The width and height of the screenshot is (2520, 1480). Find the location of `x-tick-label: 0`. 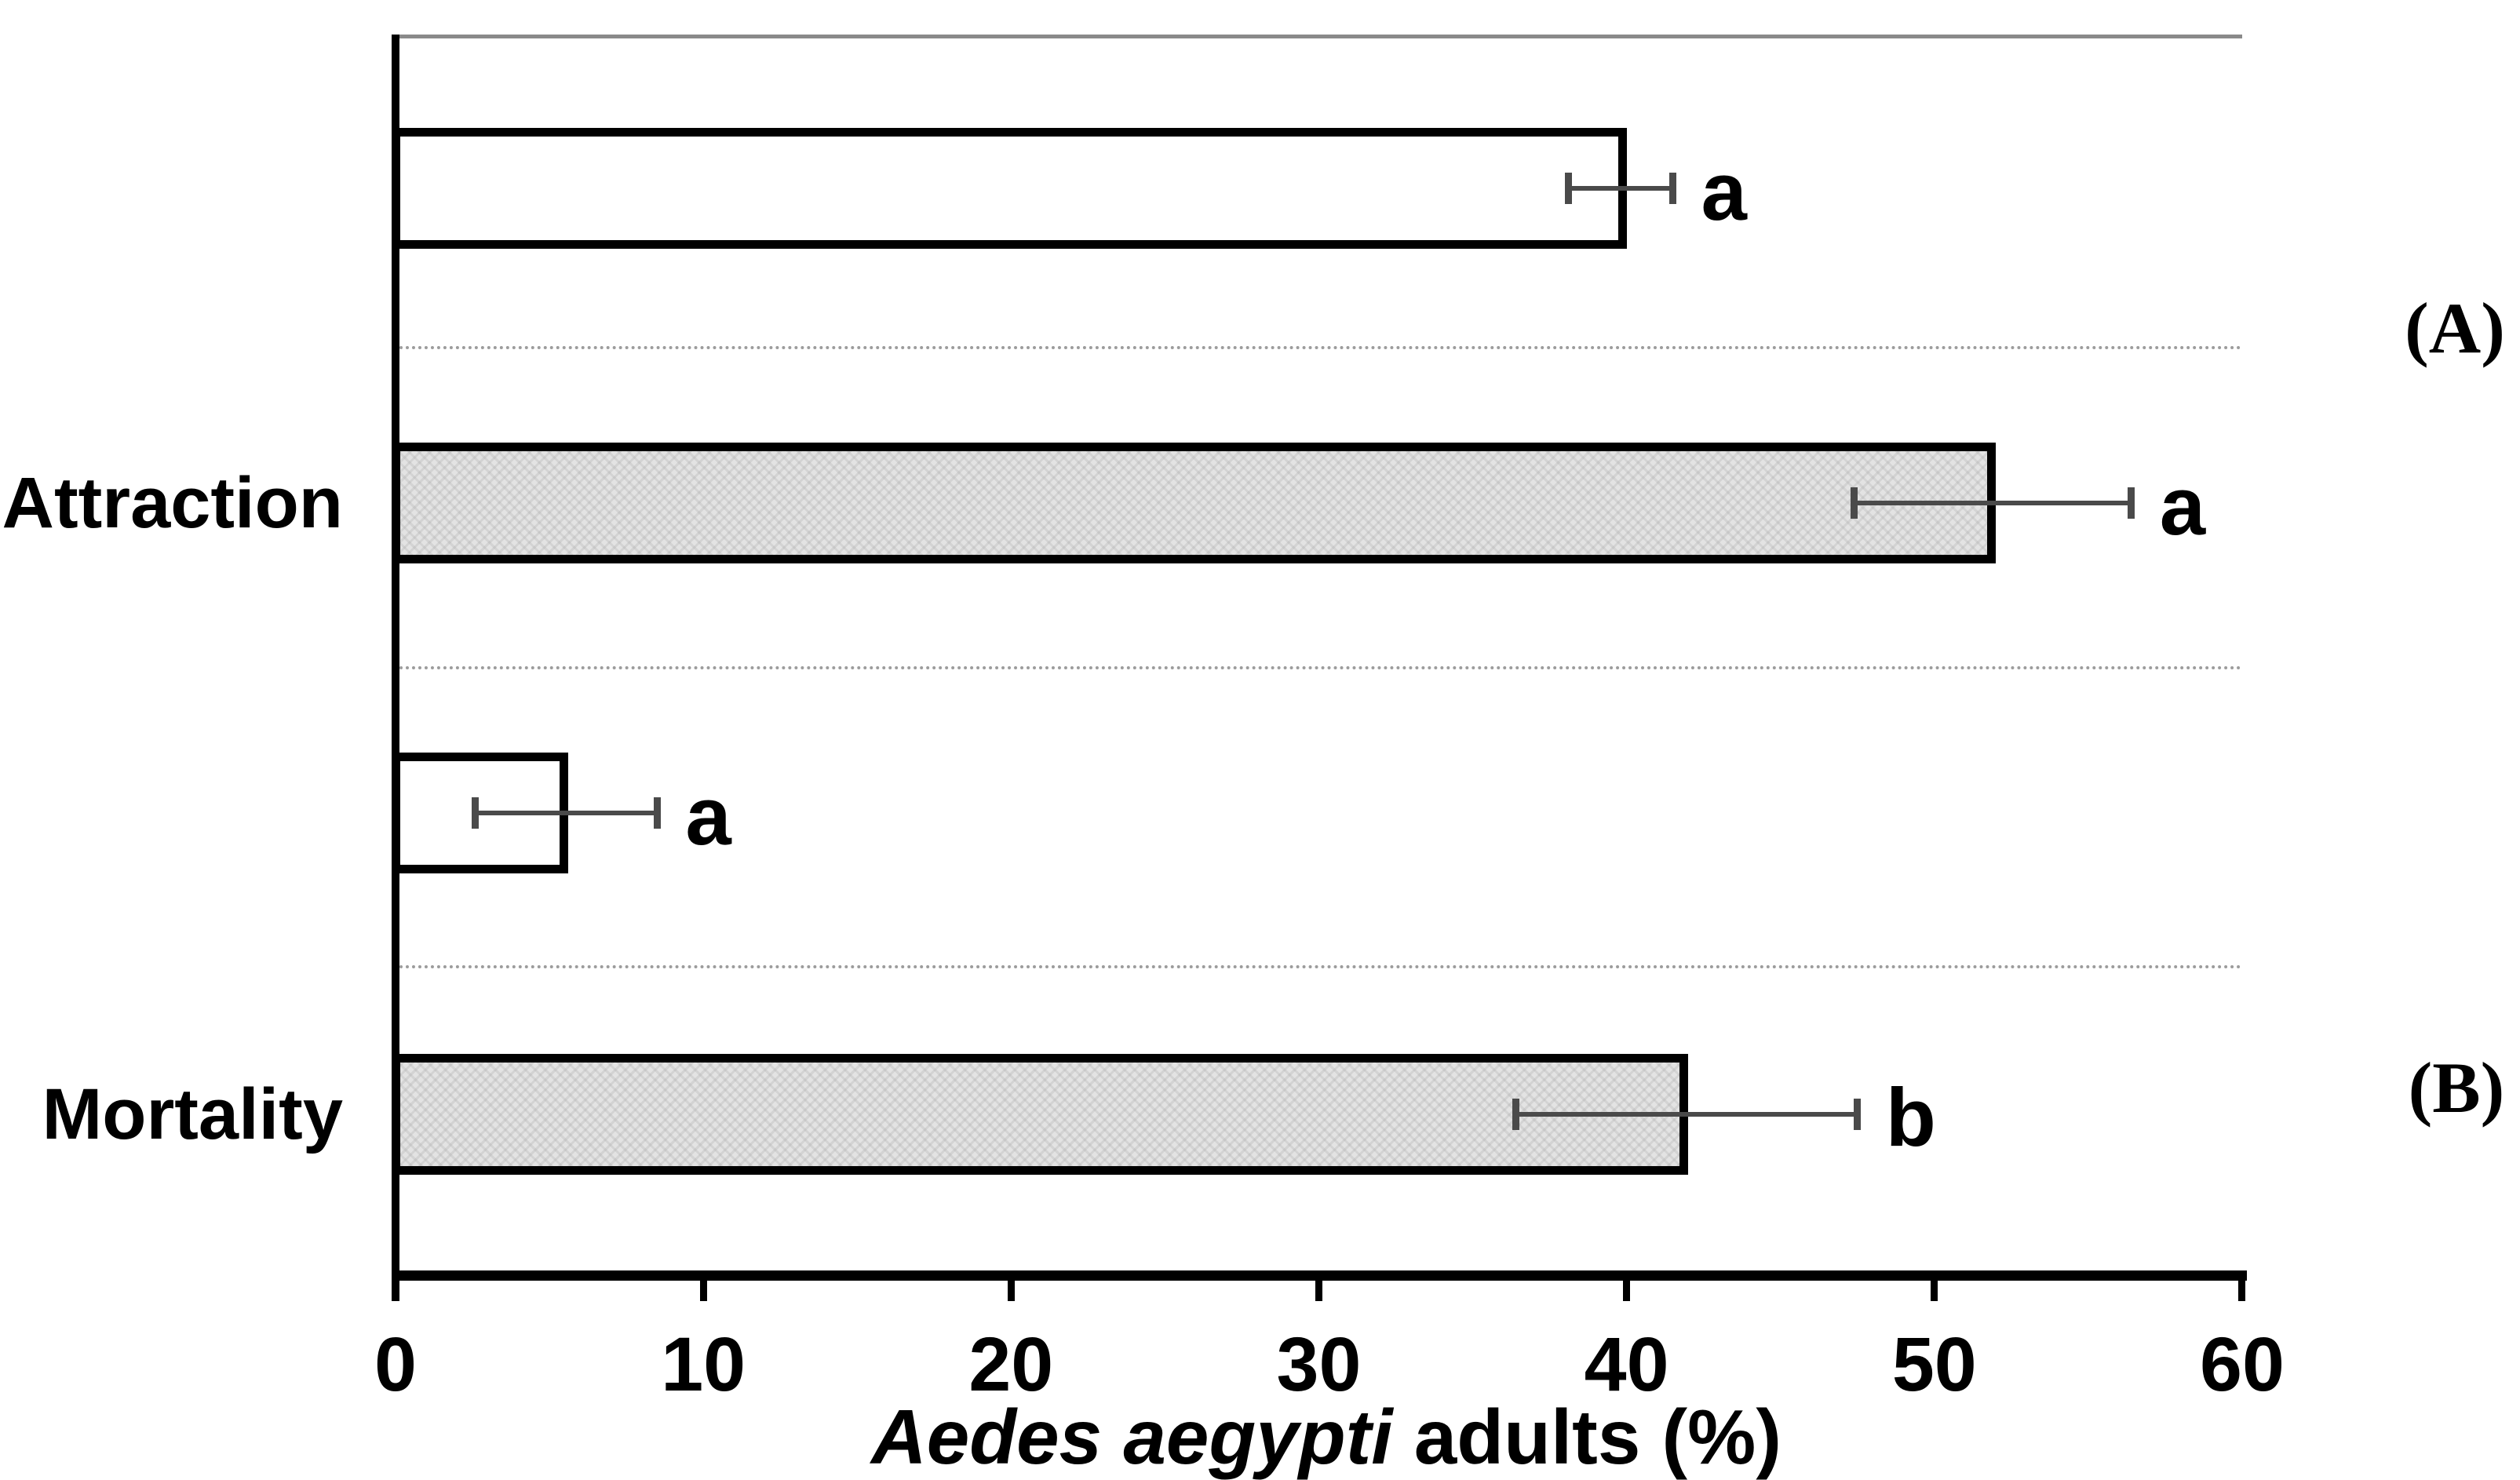

x-tick-label: 0 is located at coordinates (395, 1364).